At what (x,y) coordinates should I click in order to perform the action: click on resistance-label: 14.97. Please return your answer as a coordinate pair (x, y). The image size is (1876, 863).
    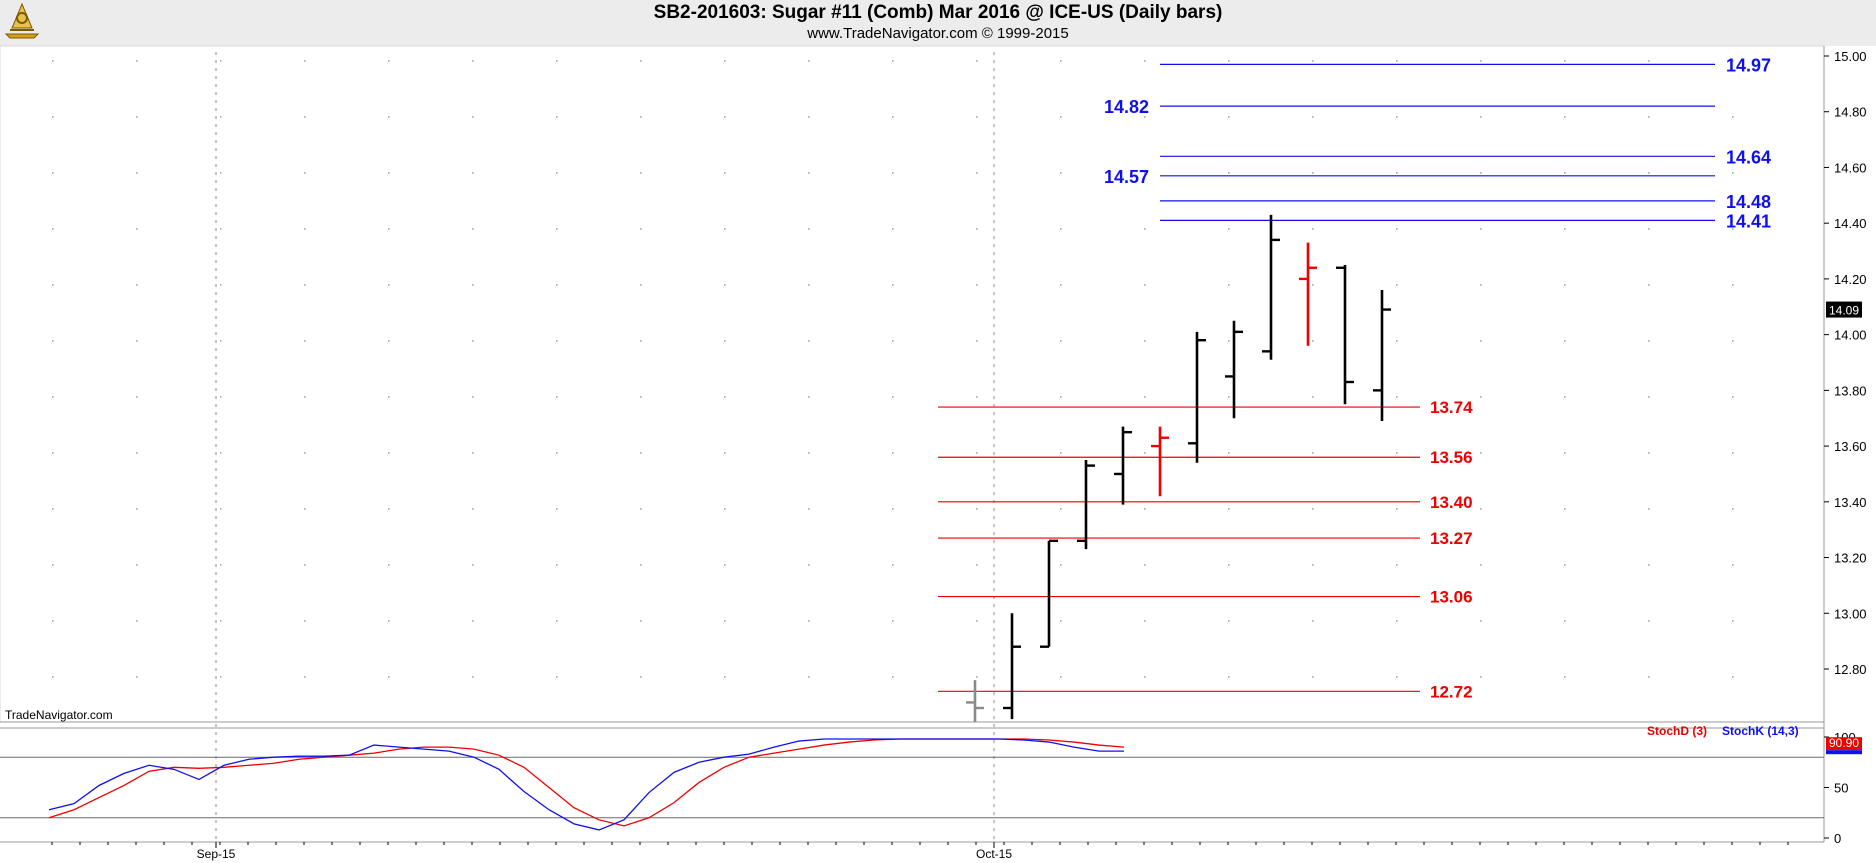
    Looking at the image, I should click on (1748, 65).